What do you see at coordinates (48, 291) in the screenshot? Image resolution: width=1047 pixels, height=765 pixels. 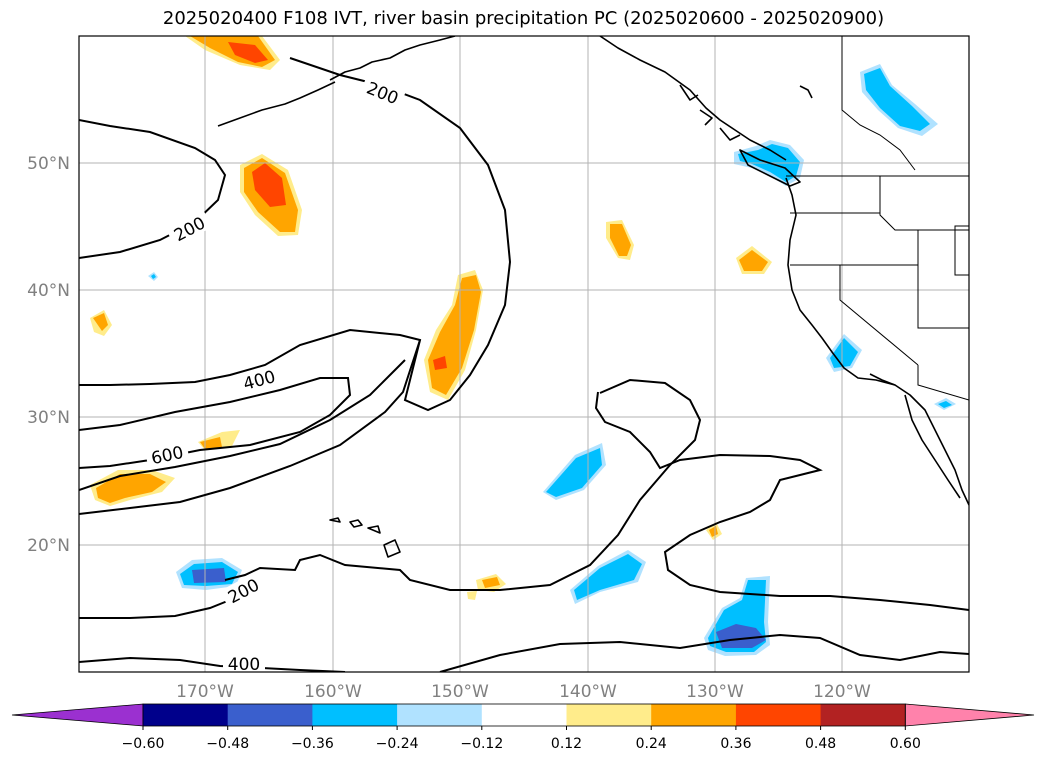 I see `lat-label-40n: 40°N` at bounding box center [48, 291].